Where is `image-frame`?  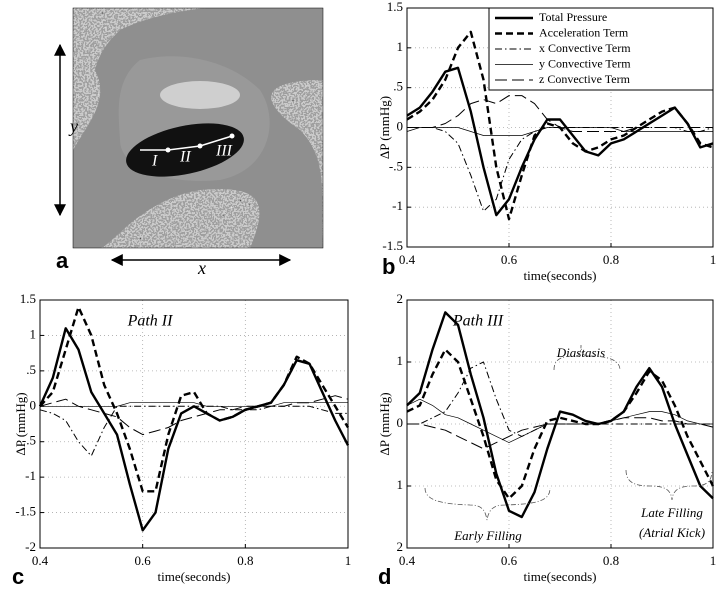 image-frame is located at coordinates (198, 128).